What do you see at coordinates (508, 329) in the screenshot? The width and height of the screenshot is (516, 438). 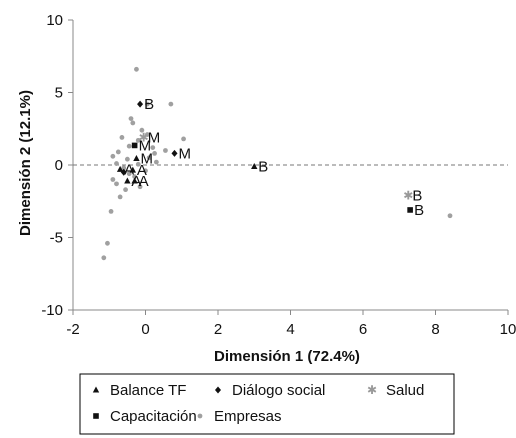 I see `x-tick-label: 10` at bounding box center [508, 329].